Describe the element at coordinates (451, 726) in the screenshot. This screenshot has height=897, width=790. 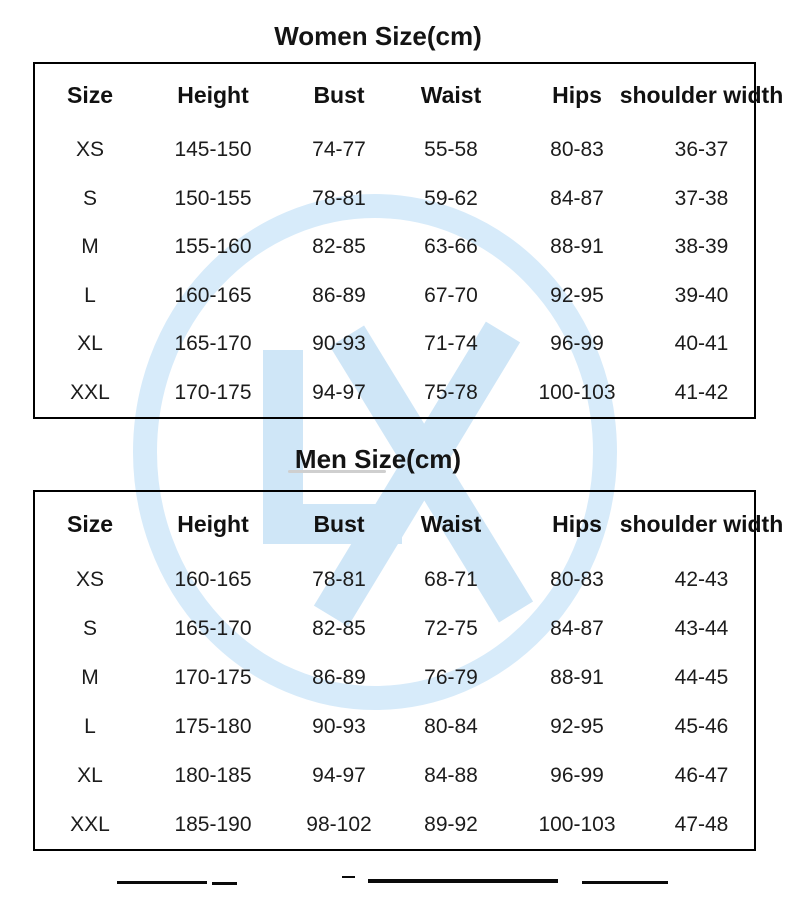
I see `measurement-cell: 80-84` at that location.